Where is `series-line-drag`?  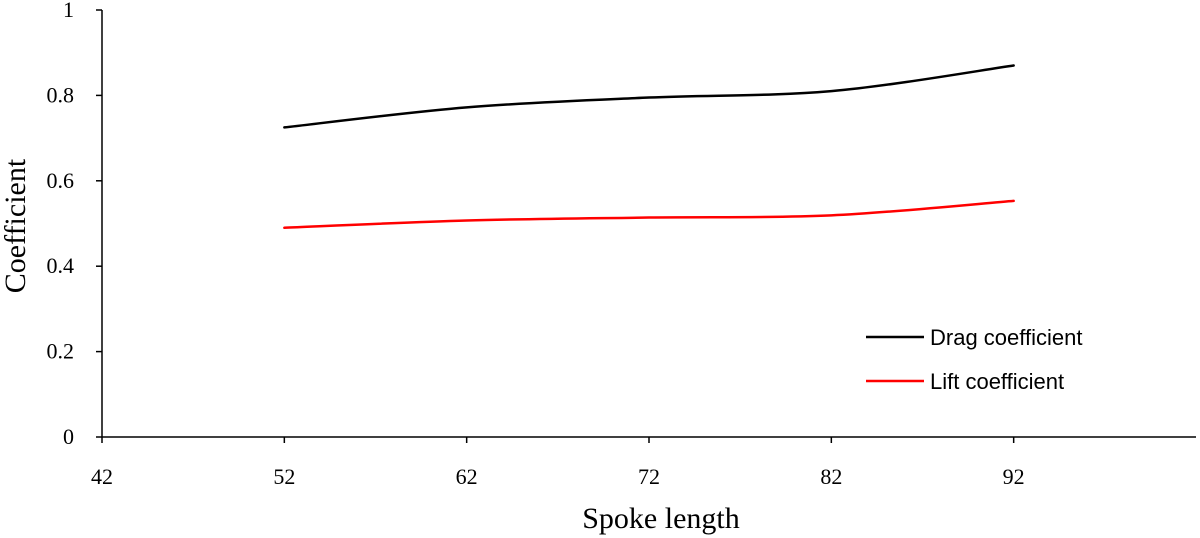 series-line-drag is located at coordinates (649, 96).